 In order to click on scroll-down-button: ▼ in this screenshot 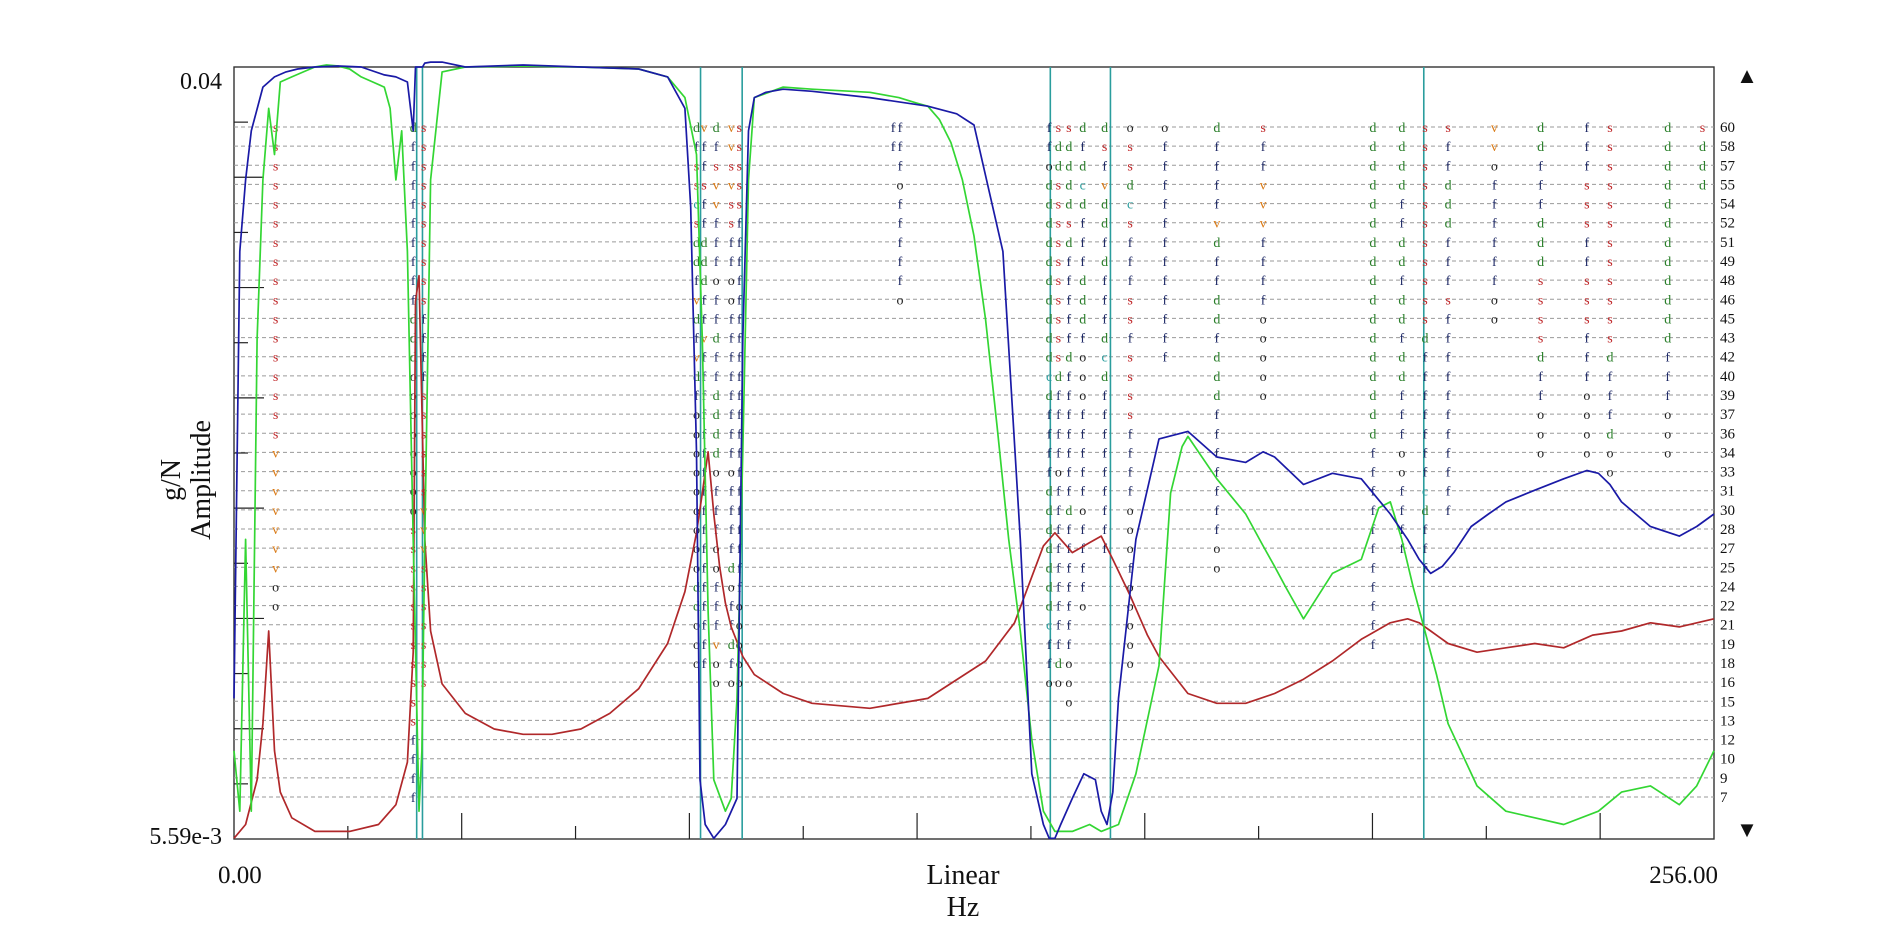, I will do `click(1747, 829)`.